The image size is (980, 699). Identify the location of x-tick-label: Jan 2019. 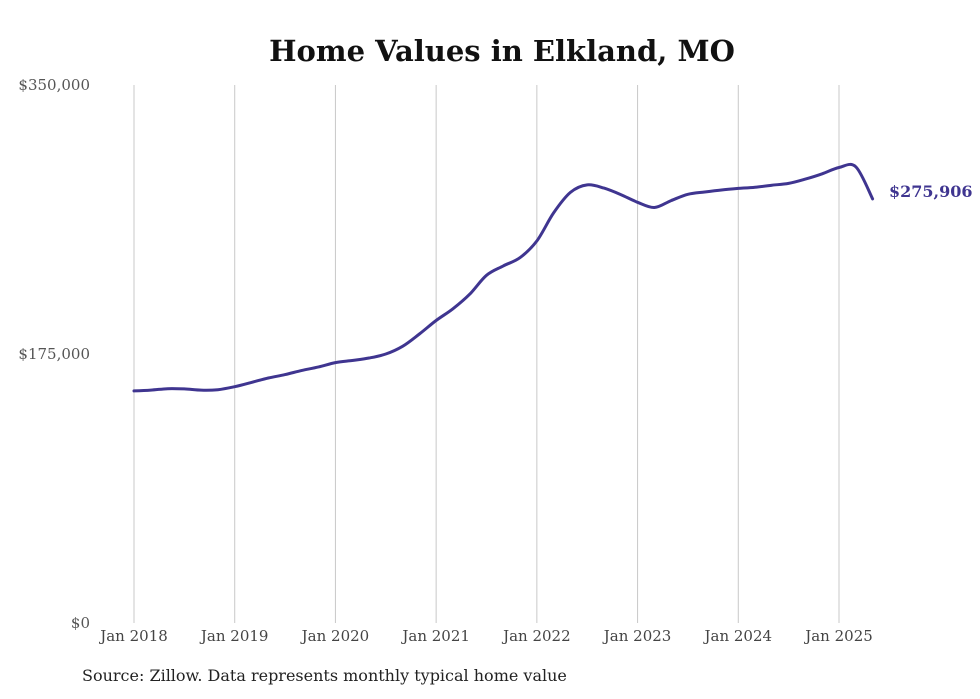
(234, 636).